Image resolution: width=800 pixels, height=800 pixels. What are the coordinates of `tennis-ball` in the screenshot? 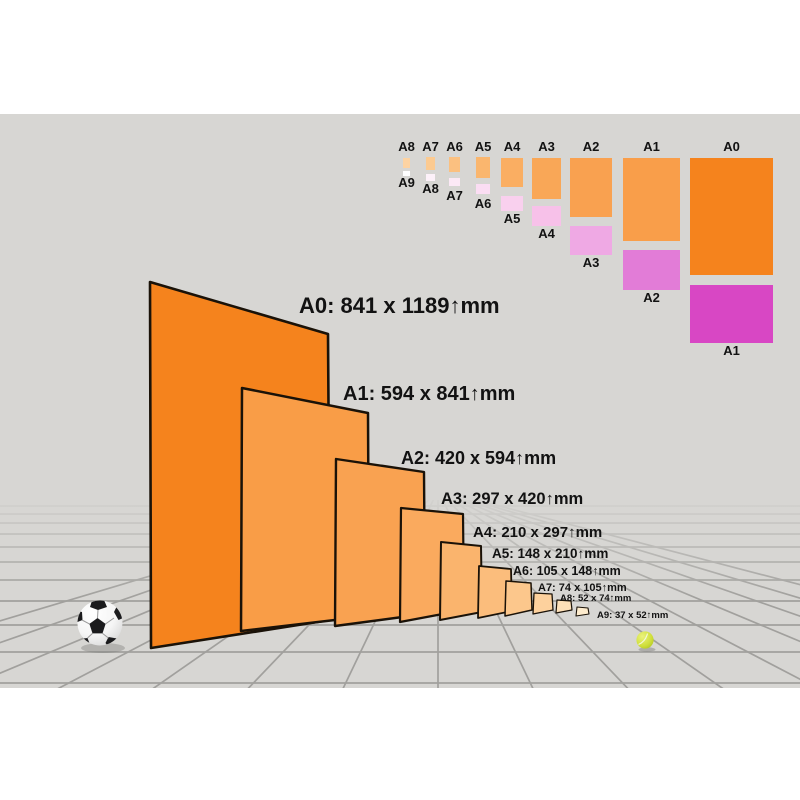 It's located at (646, 641).